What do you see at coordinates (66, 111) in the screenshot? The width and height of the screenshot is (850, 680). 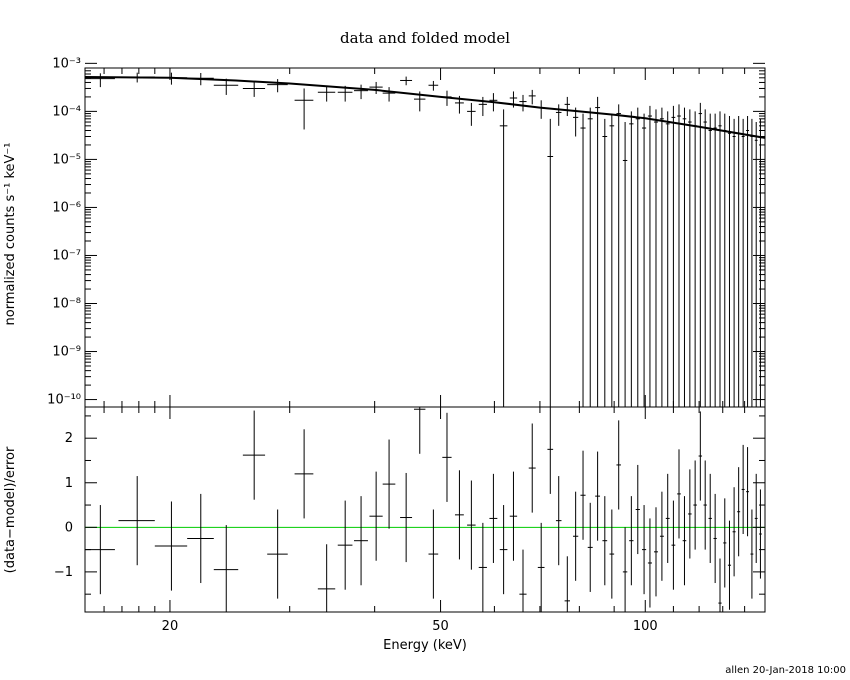 I see `y-tick-label: 10⁻⁴` at bounding box center [66, 111].